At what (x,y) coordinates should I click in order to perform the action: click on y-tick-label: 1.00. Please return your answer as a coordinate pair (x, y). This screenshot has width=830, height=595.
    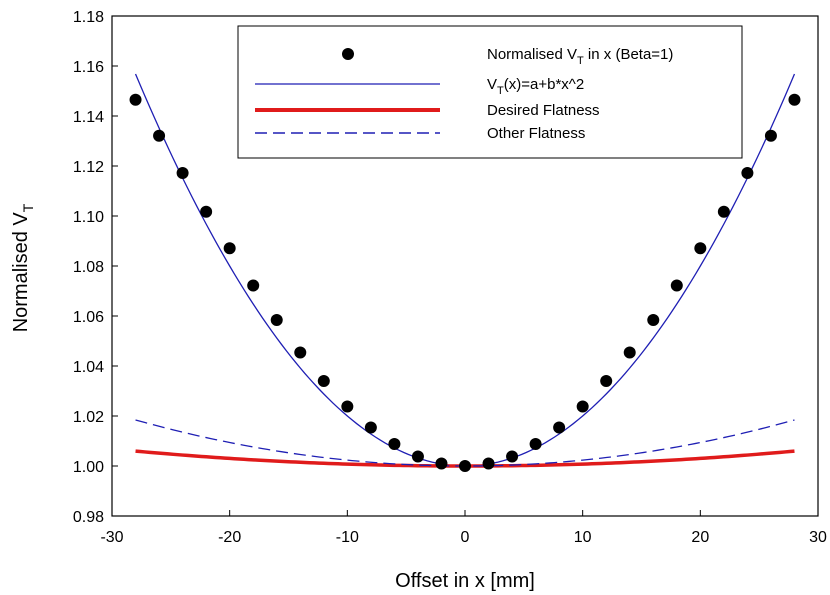
    Looking at the image, I should click on (88, 467).